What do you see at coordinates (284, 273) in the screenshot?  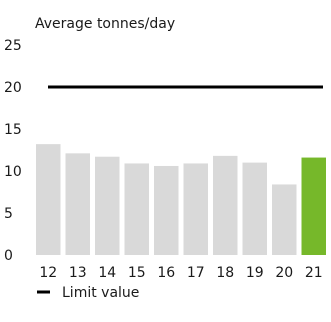 I see `x-tick-label: 20` at bounding box center [284, 273].